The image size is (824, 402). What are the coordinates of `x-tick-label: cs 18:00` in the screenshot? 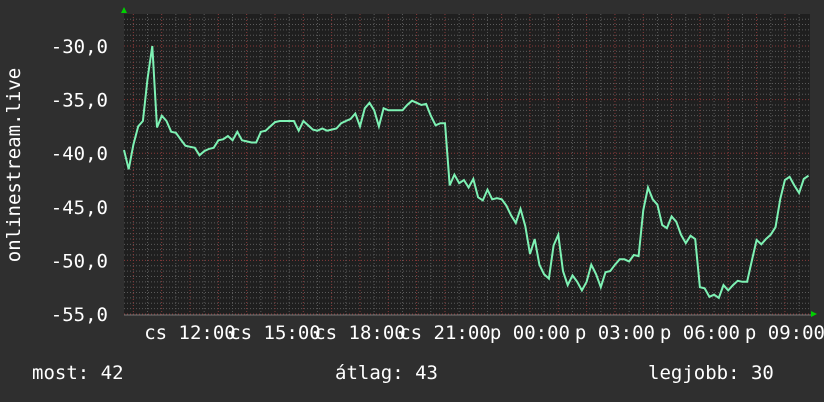 It's located at (360, 333).